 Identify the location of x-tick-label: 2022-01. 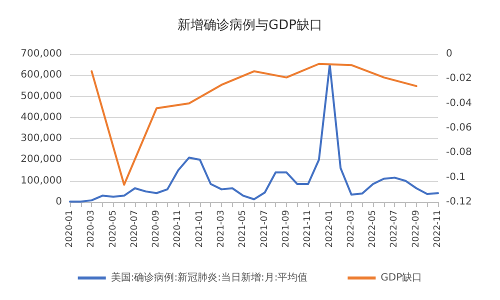
(329, 229).